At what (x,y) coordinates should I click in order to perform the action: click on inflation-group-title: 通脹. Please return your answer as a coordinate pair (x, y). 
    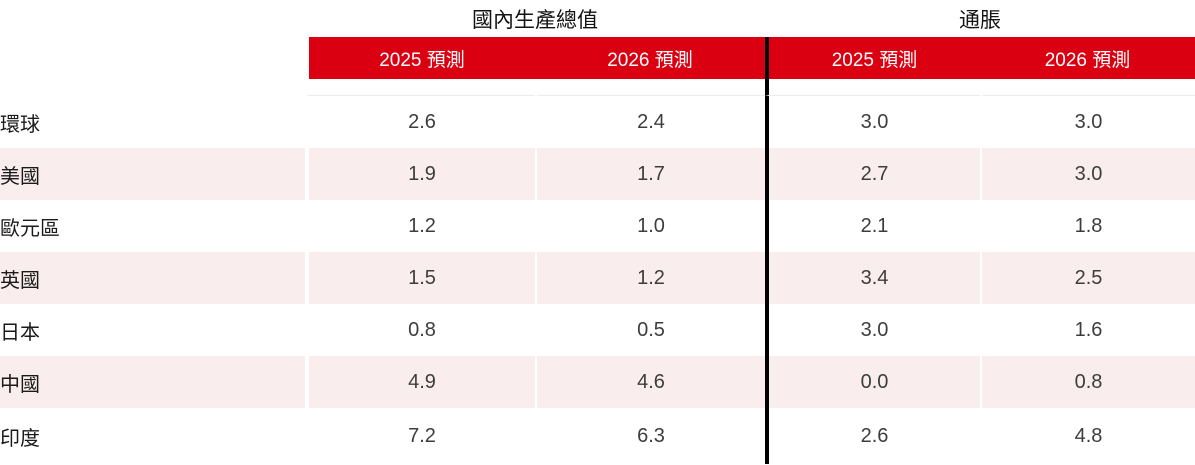
    Looking at the image, I should click on (980, 18).